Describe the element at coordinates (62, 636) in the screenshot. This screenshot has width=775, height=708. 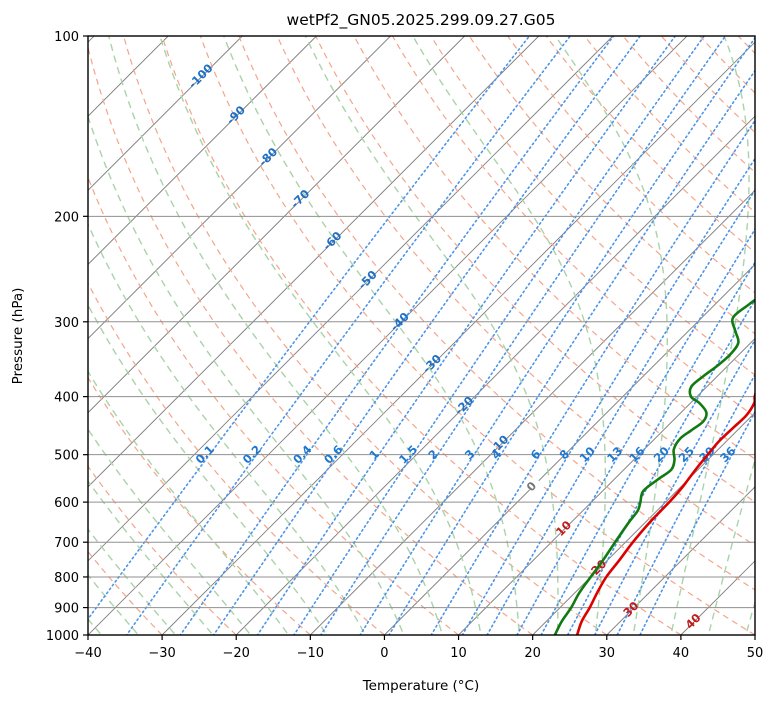
I see `y-tick-label: 1000` at that location.